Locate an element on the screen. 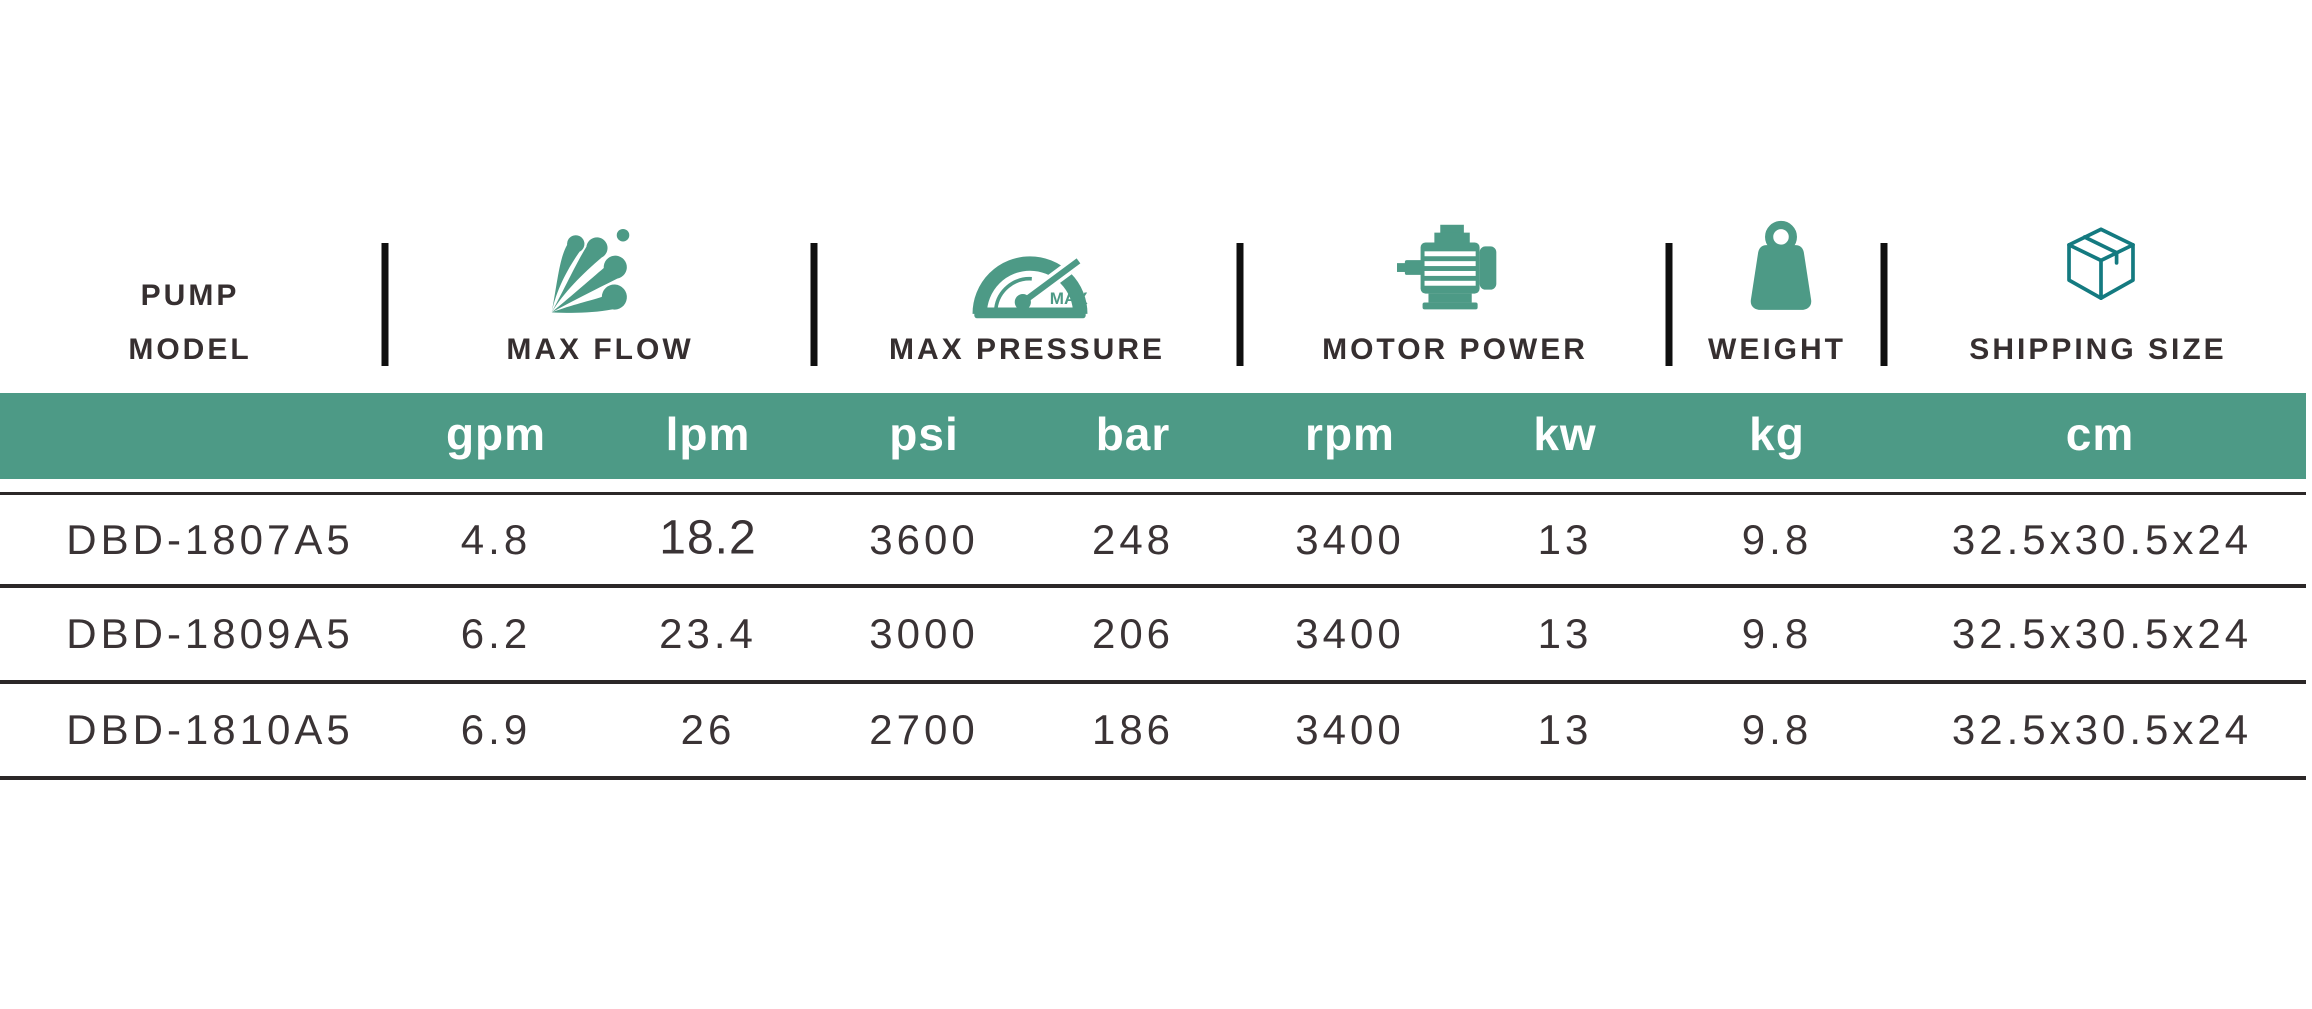 The image size is (2312, 1009). unit-cm: cm is located at coordinates (2100, 434).